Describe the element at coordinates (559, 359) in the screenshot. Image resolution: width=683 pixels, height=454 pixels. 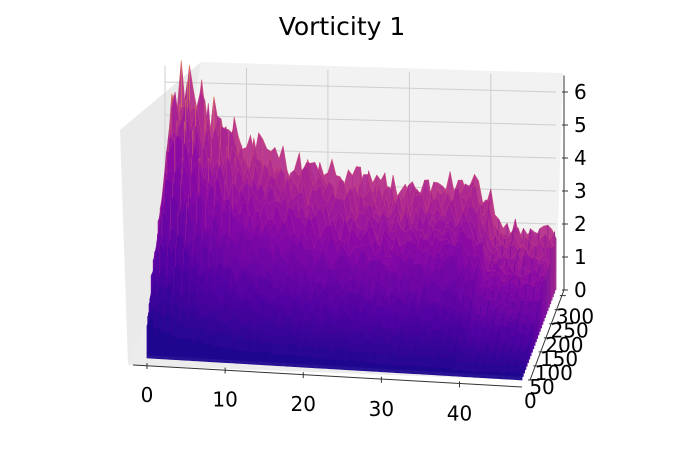
I see `y-tick-label: 150` at that location.